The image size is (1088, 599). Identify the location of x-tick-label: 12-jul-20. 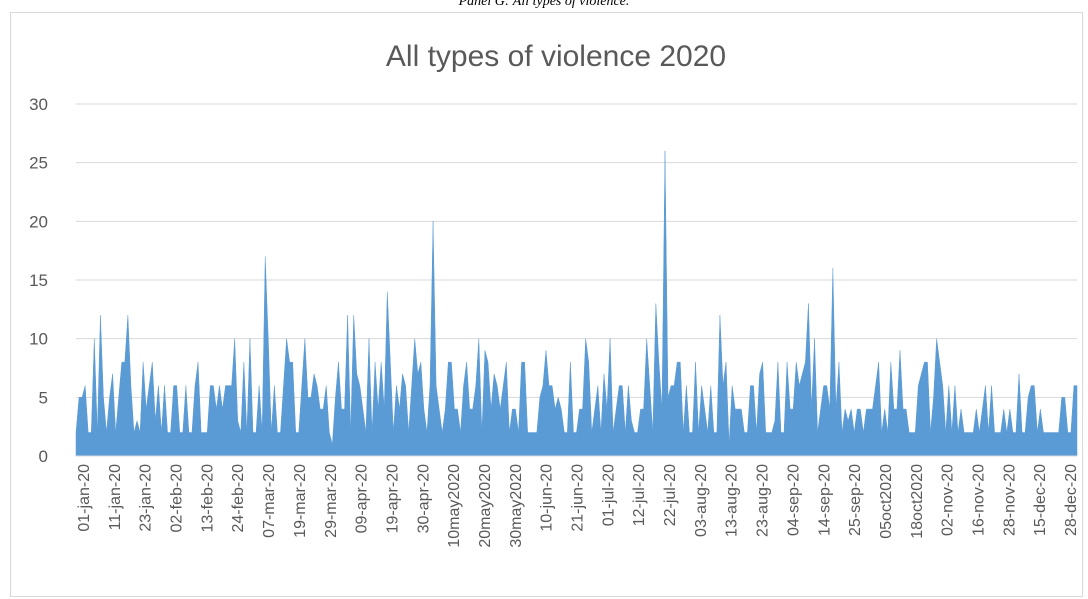
(639, 495).